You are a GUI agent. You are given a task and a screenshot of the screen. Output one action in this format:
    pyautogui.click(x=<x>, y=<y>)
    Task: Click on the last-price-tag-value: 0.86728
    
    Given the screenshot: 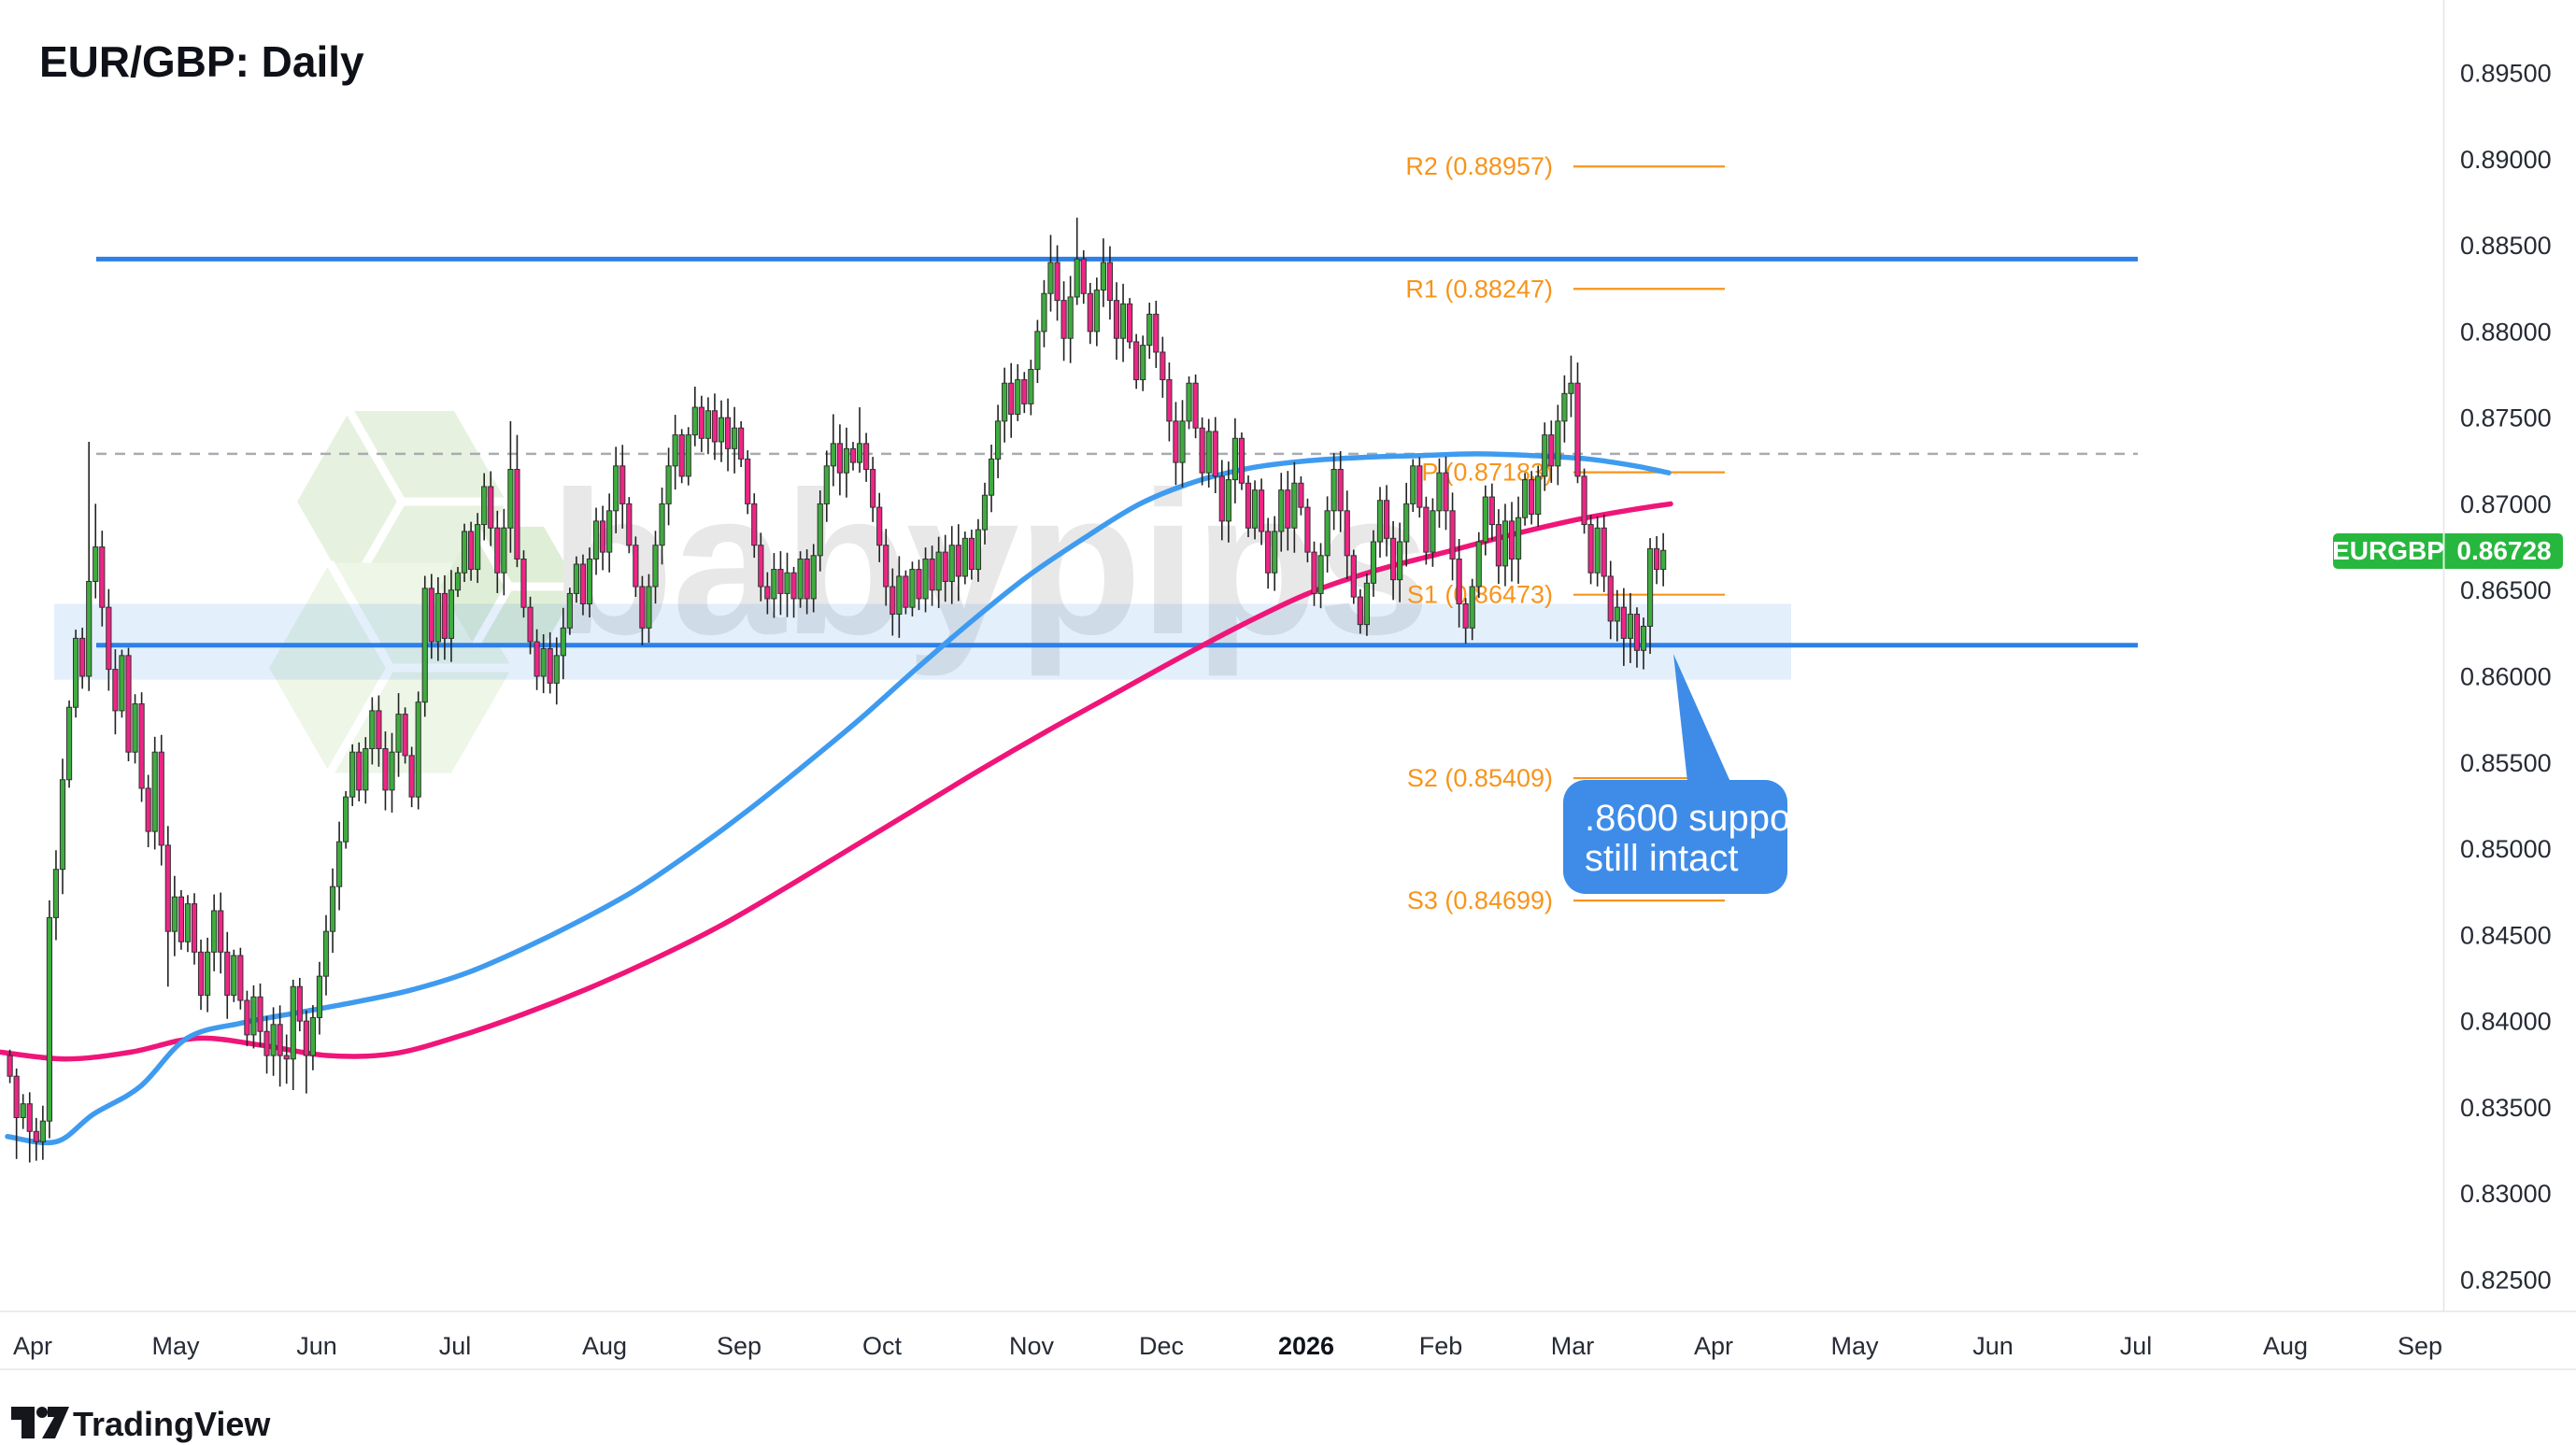 What is the action you would take?
    pyautogui.click(x=2503, y=550)
    